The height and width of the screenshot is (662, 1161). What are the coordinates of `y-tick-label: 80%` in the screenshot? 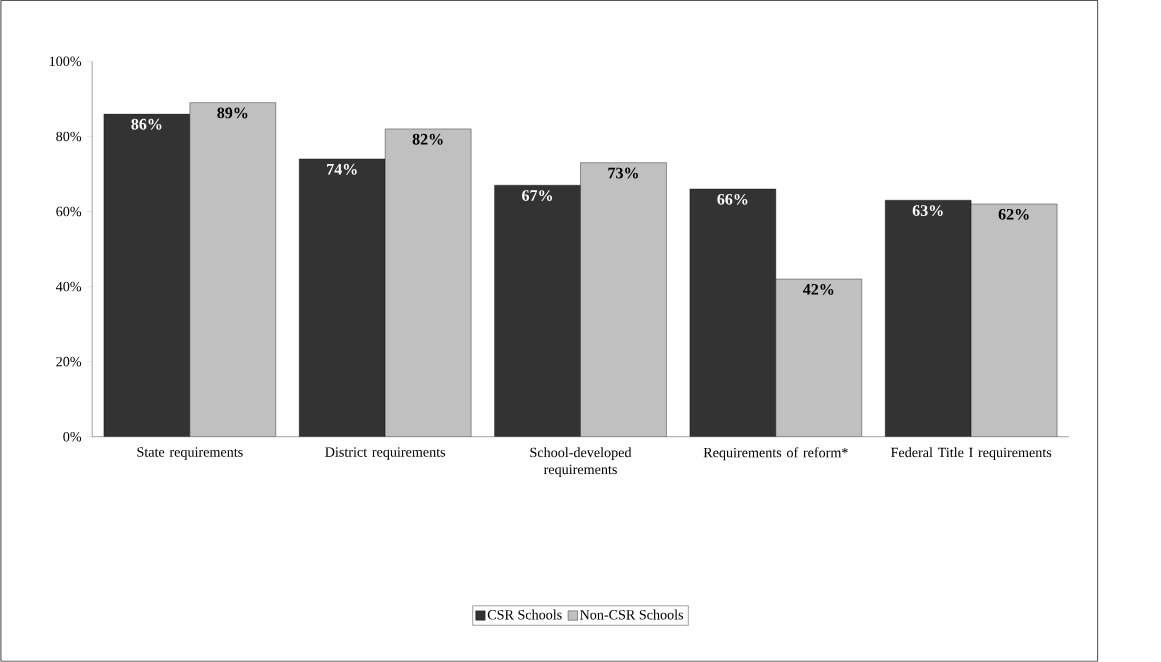 It's located at (69, 136).